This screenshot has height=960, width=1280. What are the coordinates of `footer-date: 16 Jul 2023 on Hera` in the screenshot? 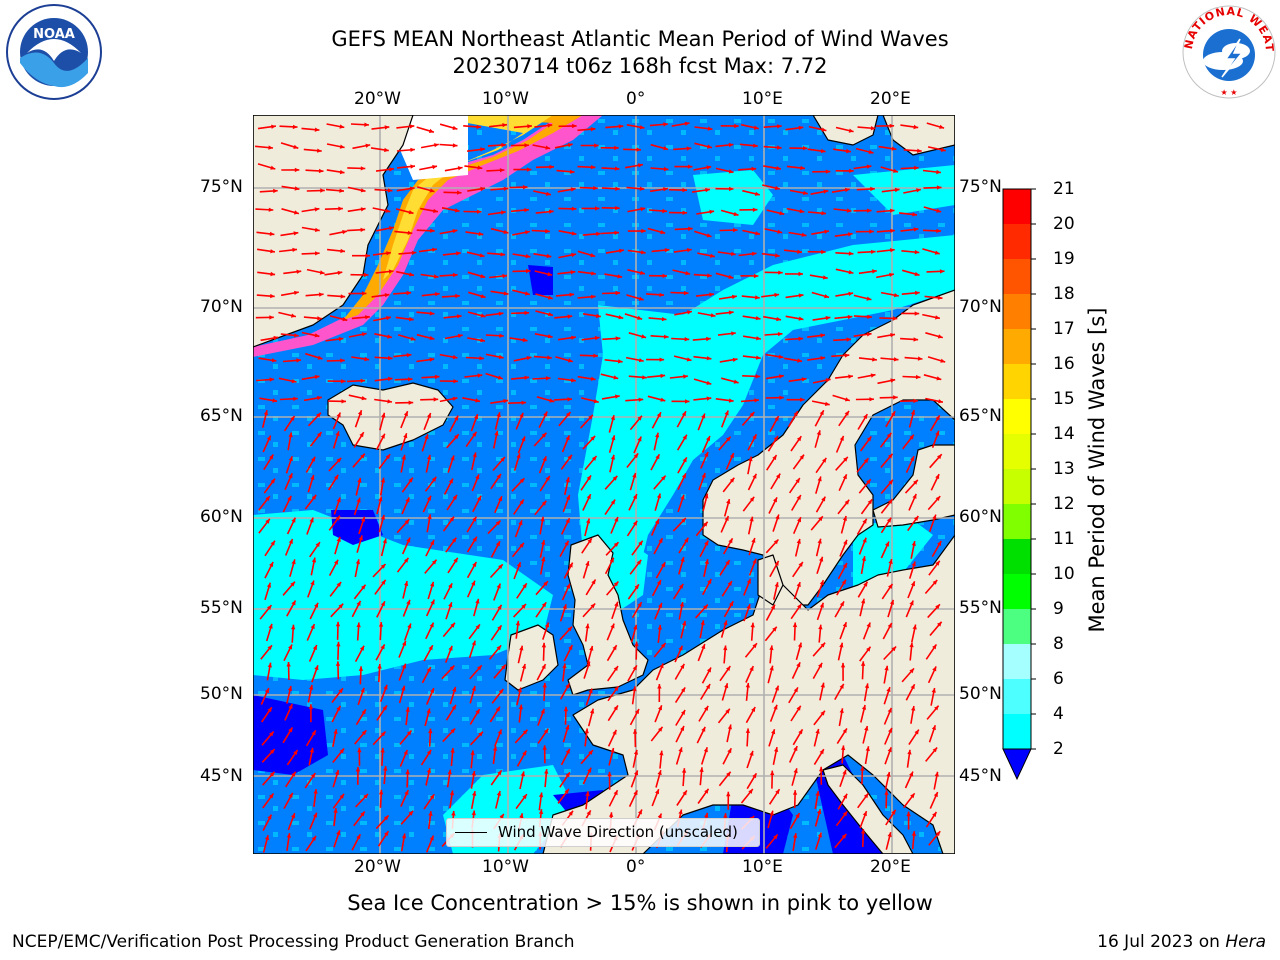 It's located at (1181, 942).